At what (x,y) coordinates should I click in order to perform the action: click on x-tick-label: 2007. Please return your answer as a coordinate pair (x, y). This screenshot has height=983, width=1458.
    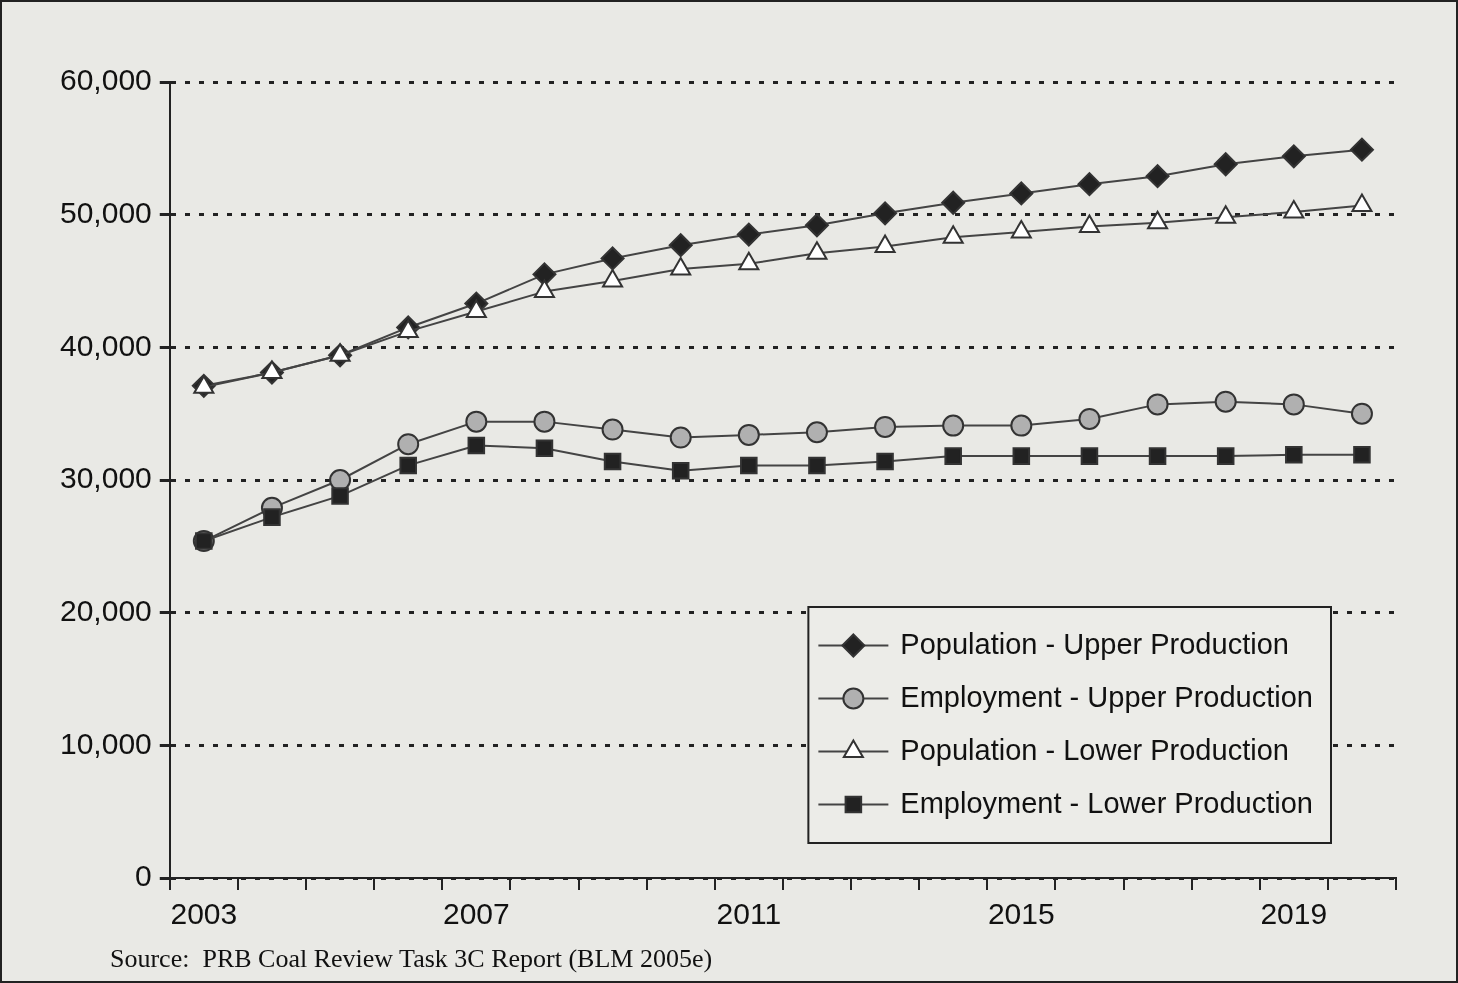
    Looking at the image, I should click on (476, 914).